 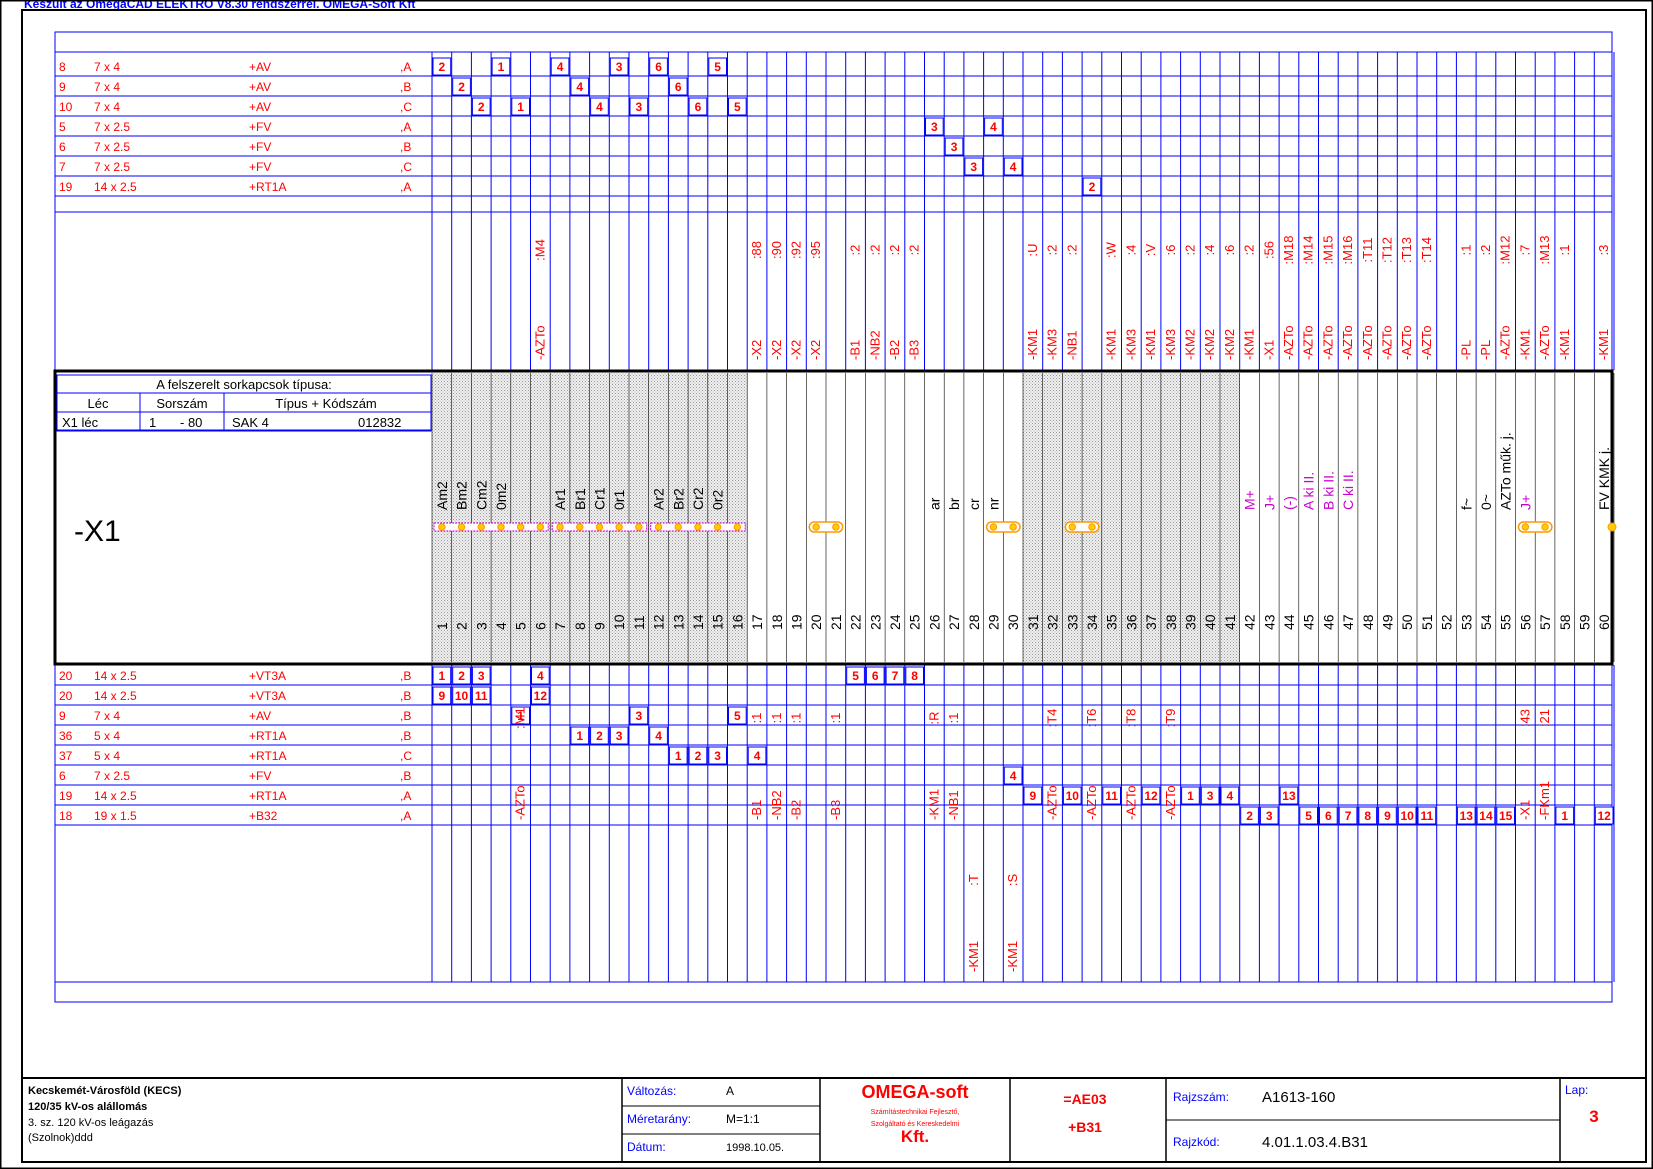 What do you see at coordinates (1347, 250) in the screenshot?
I see `target-pin: :M16` at bounding box center [1347, 250].